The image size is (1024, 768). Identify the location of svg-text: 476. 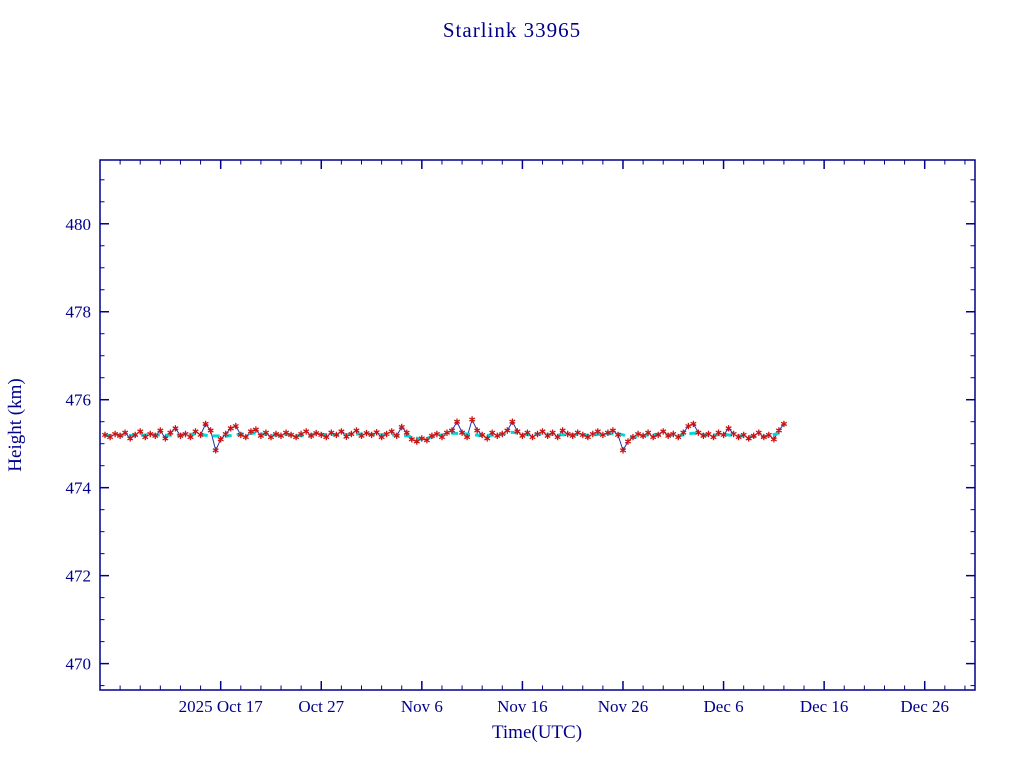
(79, 400).